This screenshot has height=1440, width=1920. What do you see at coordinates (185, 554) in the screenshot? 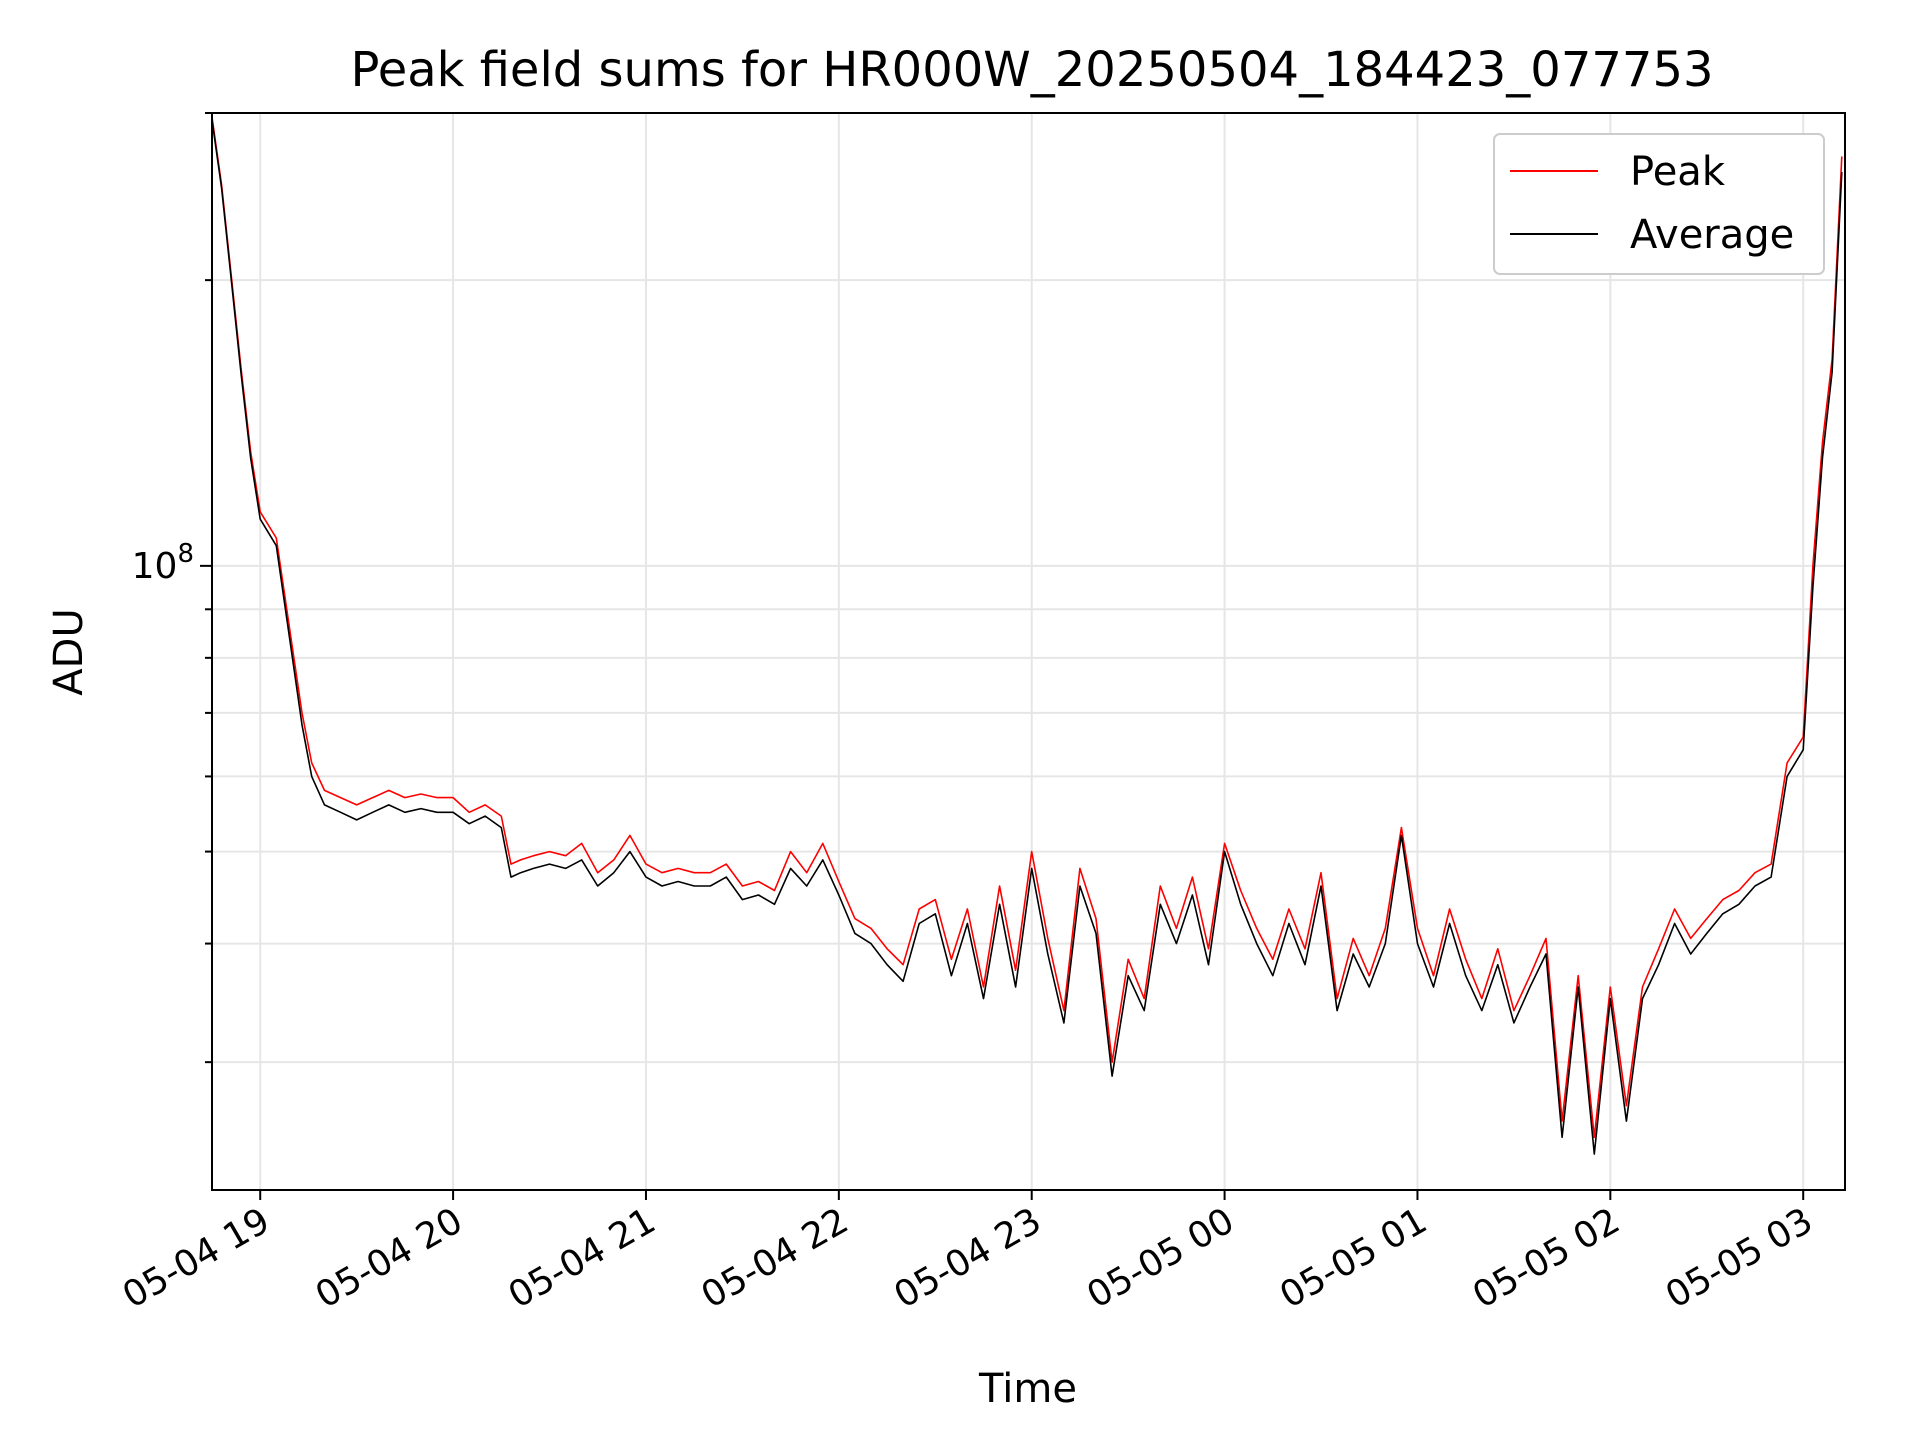
I see `y-tick-exponent: 8` at bounding box center [185, 554].